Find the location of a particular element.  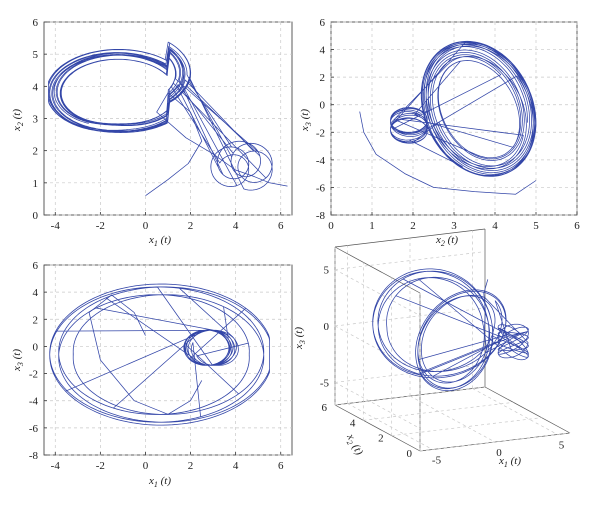

x-axis-label: x2 (t) is located at coordinates (446, 241).